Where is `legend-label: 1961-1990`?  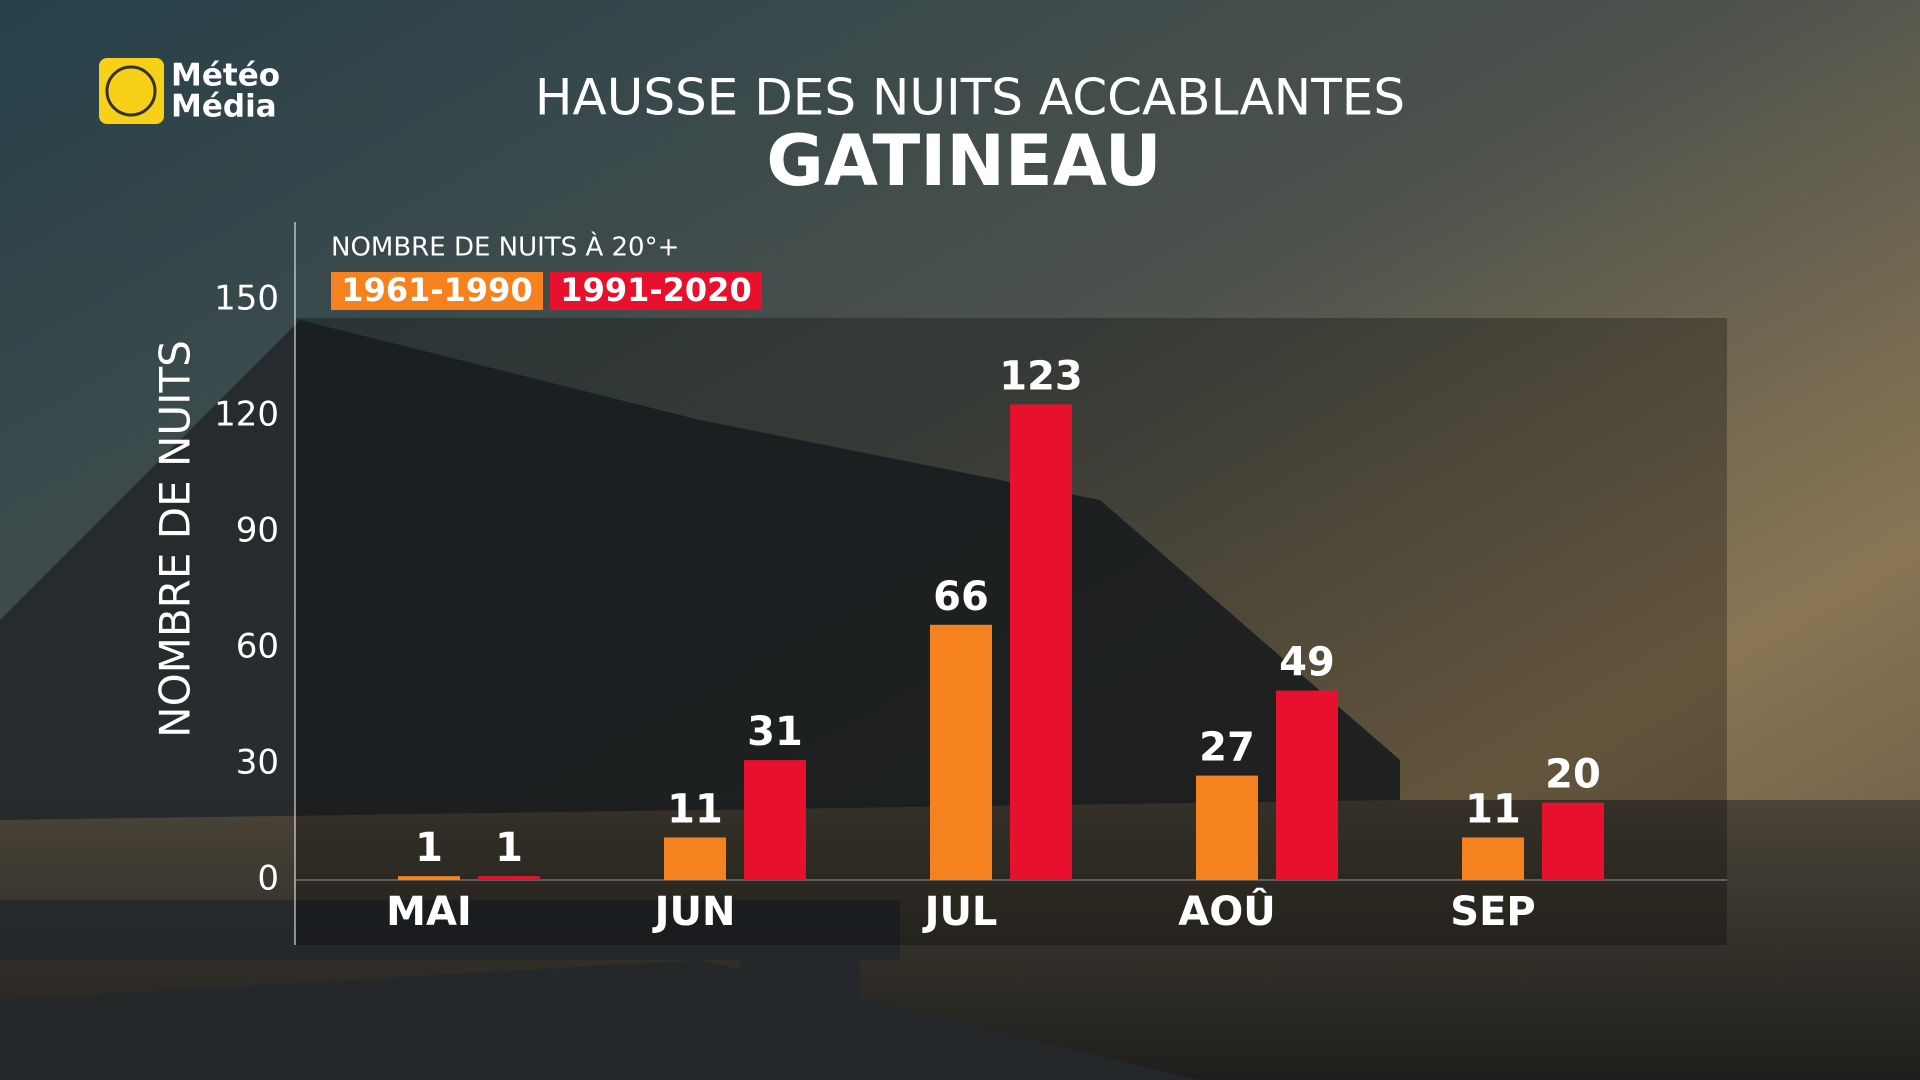 legend-label: 1961-1990 is located at coordinates (436, 290).